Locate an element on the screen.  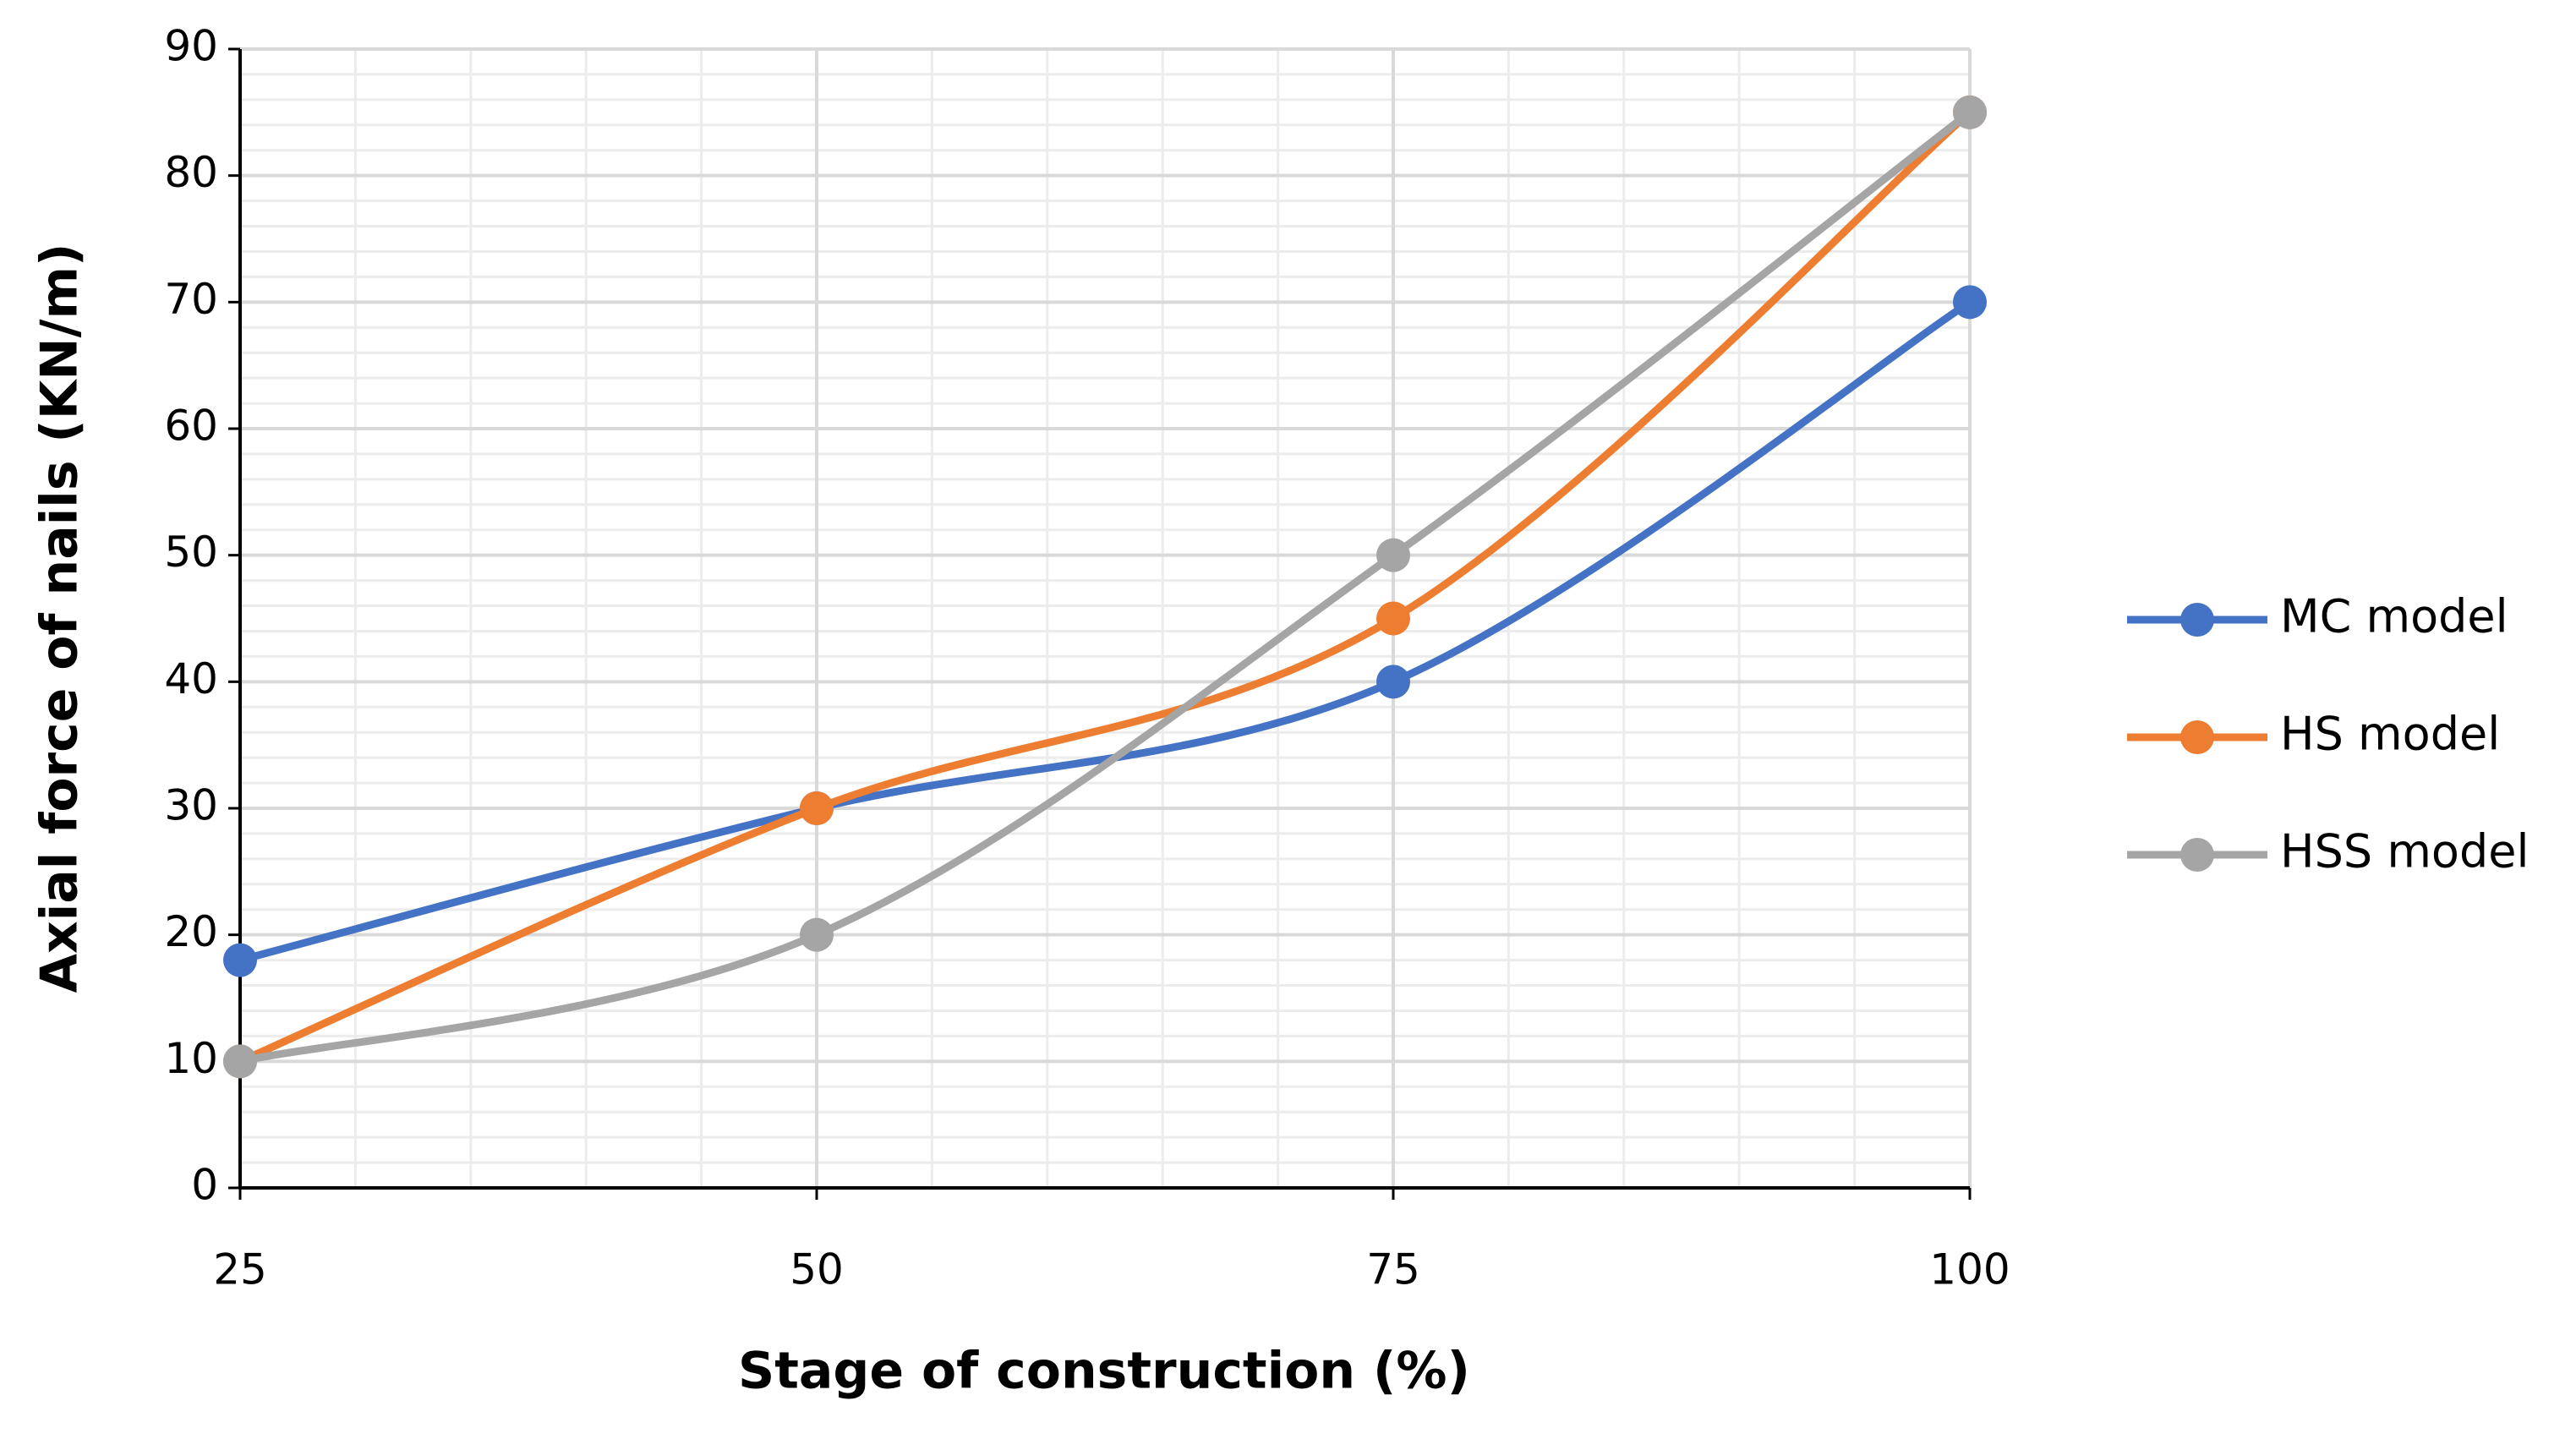
y-axis-title: Axial force of nails (KN/m) is located at coordinates (60, 618).